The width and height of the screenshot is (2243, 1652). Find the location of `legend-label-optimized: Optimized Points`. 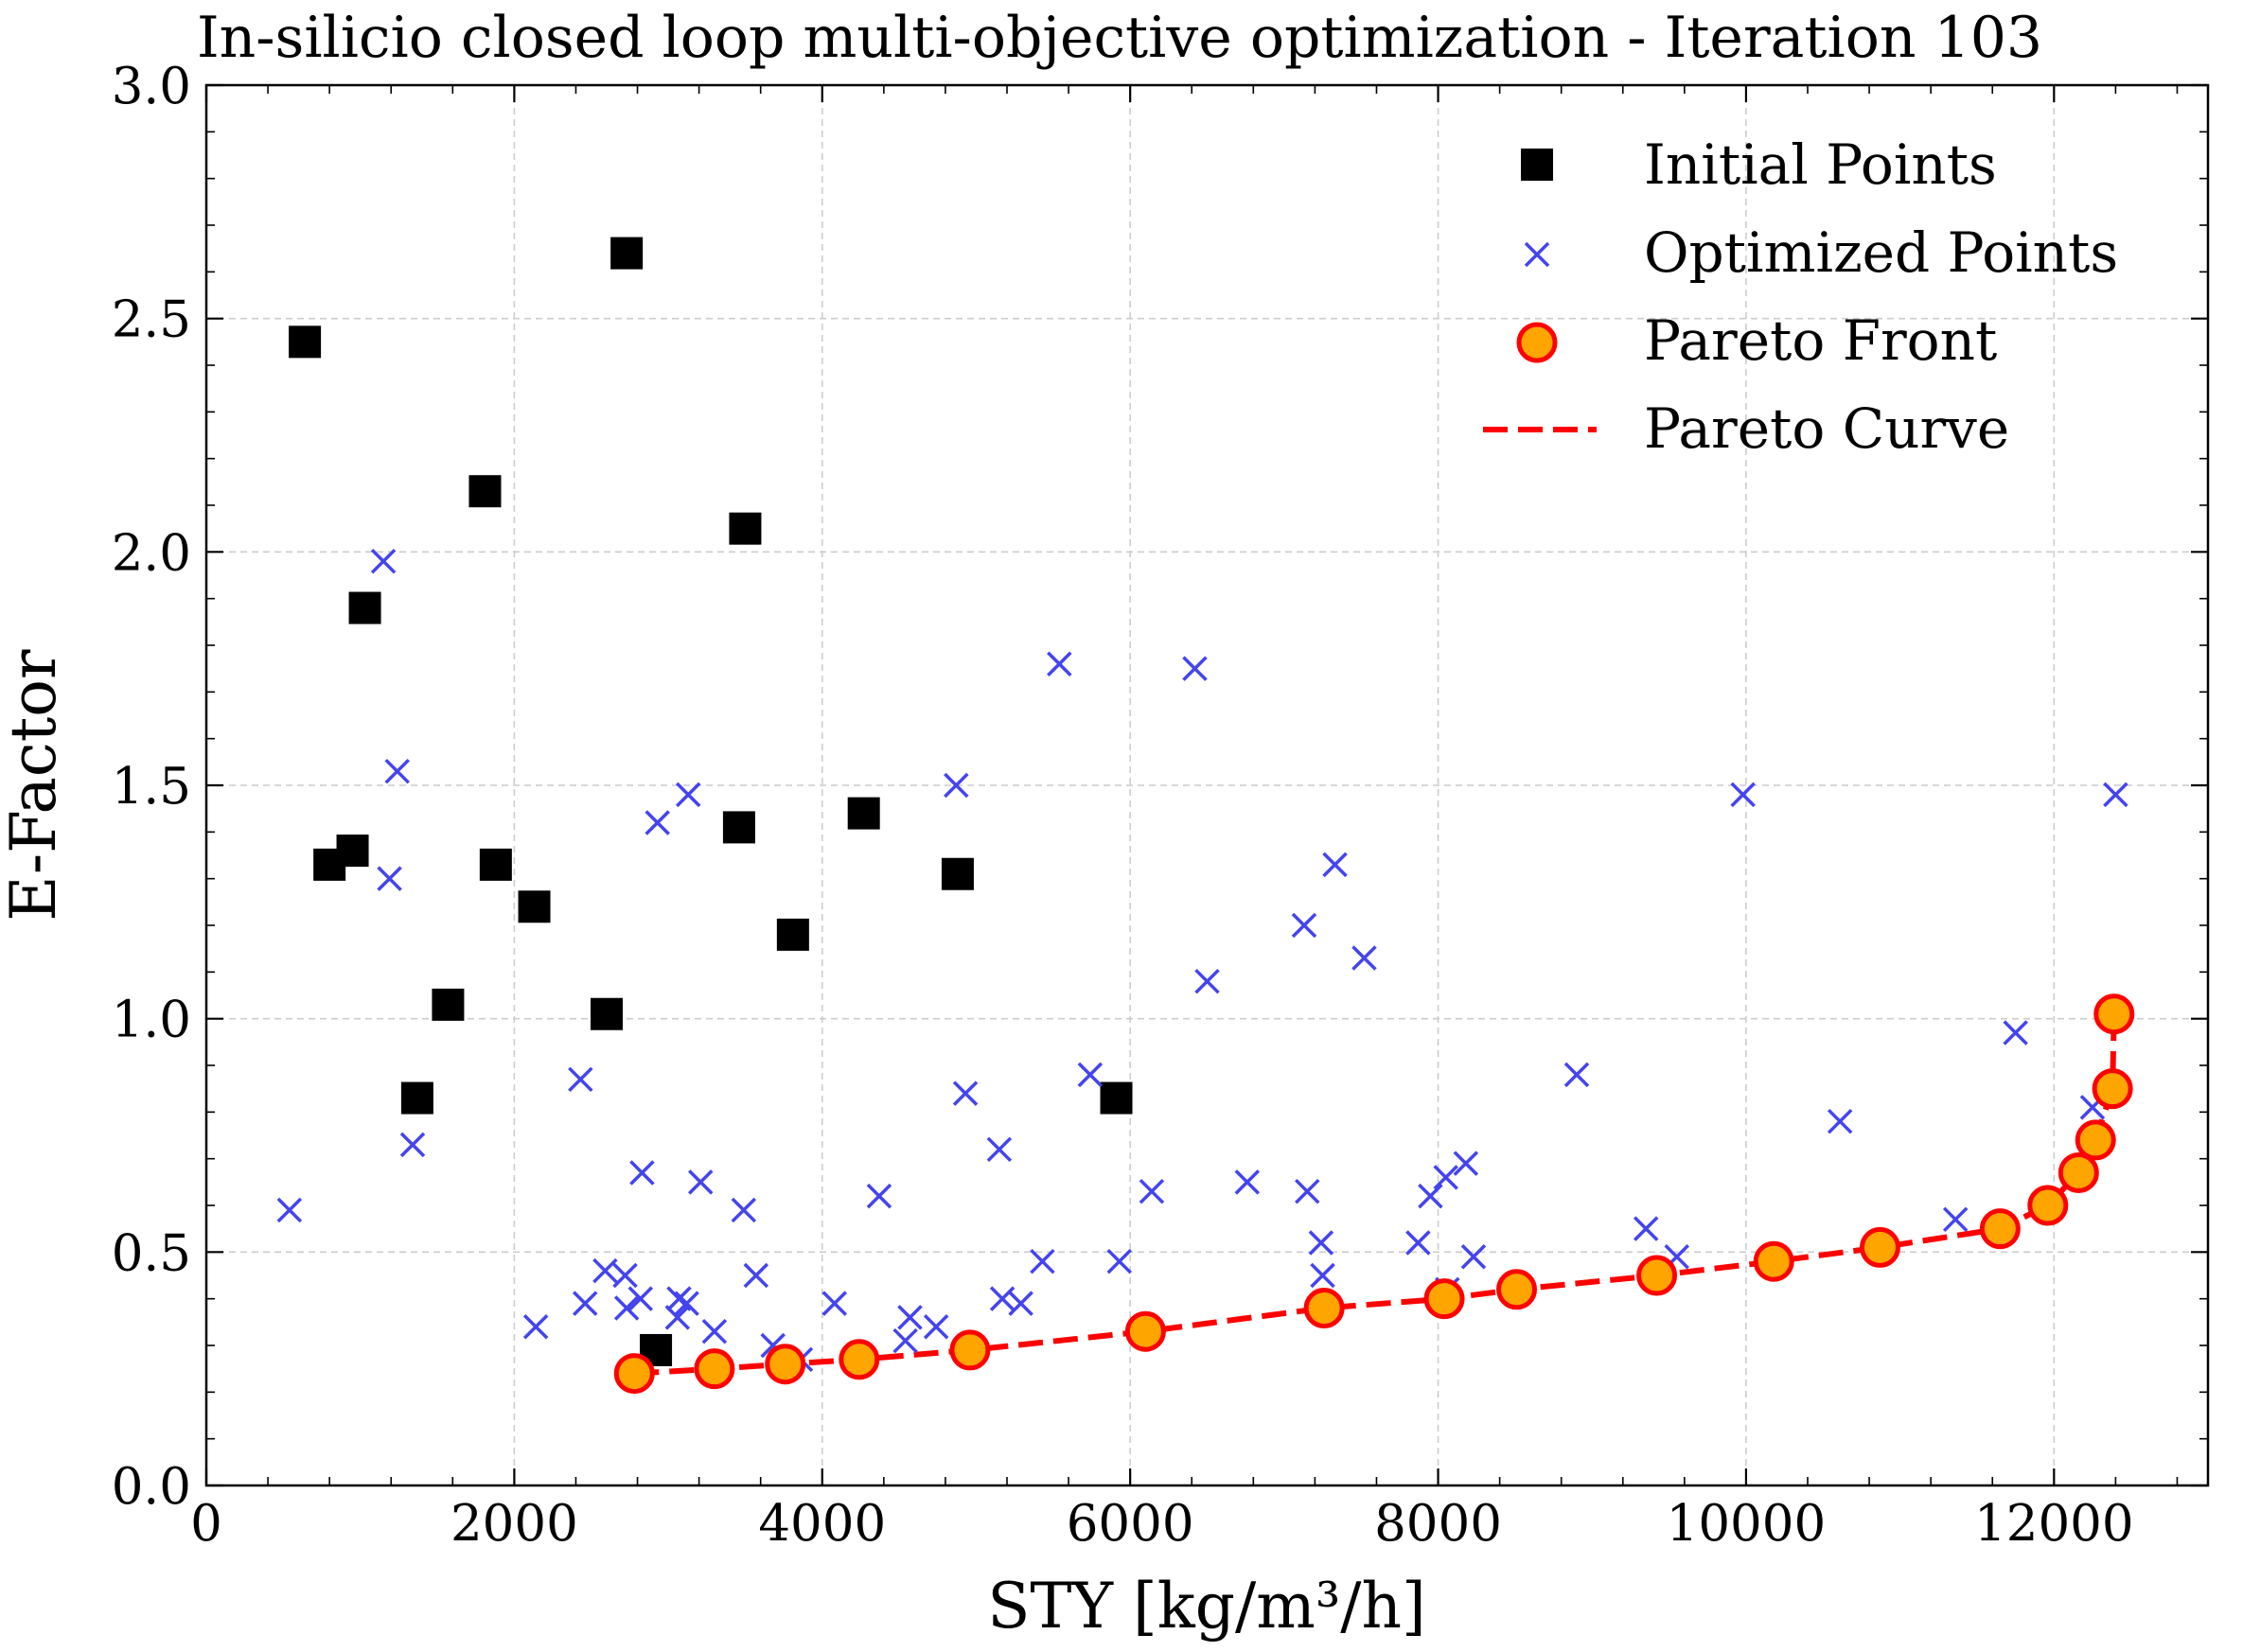

legend-label-optimized: Optimized Points is located at coordinates (1881, 252).